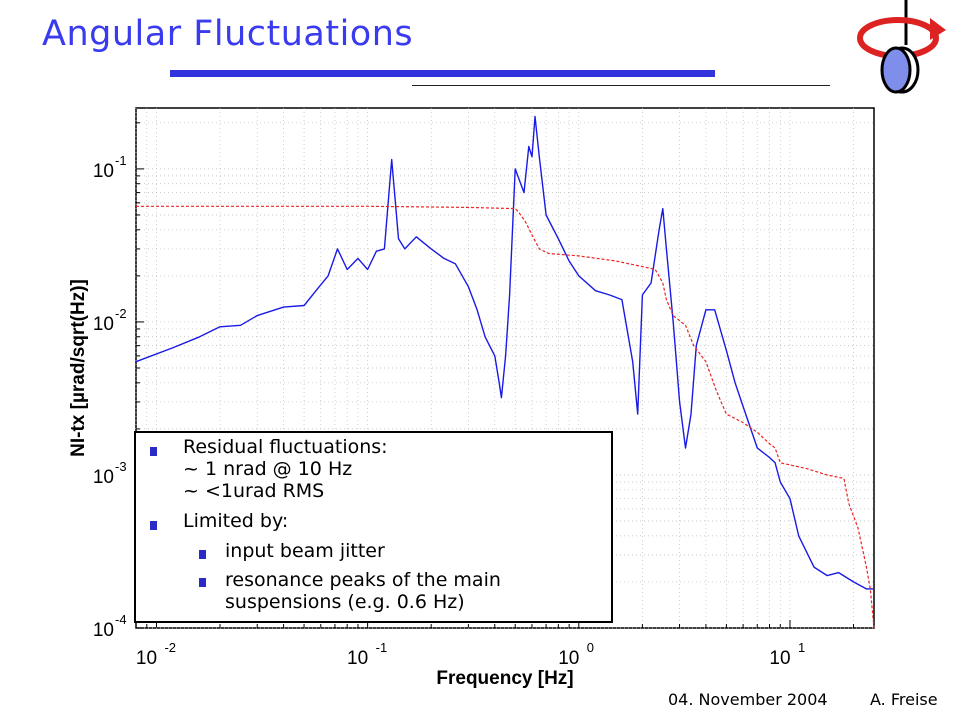 The width and height of the screenshot is (960, 720). I want to click on callout-line: Residual fluctuations:, so click(285, 447).